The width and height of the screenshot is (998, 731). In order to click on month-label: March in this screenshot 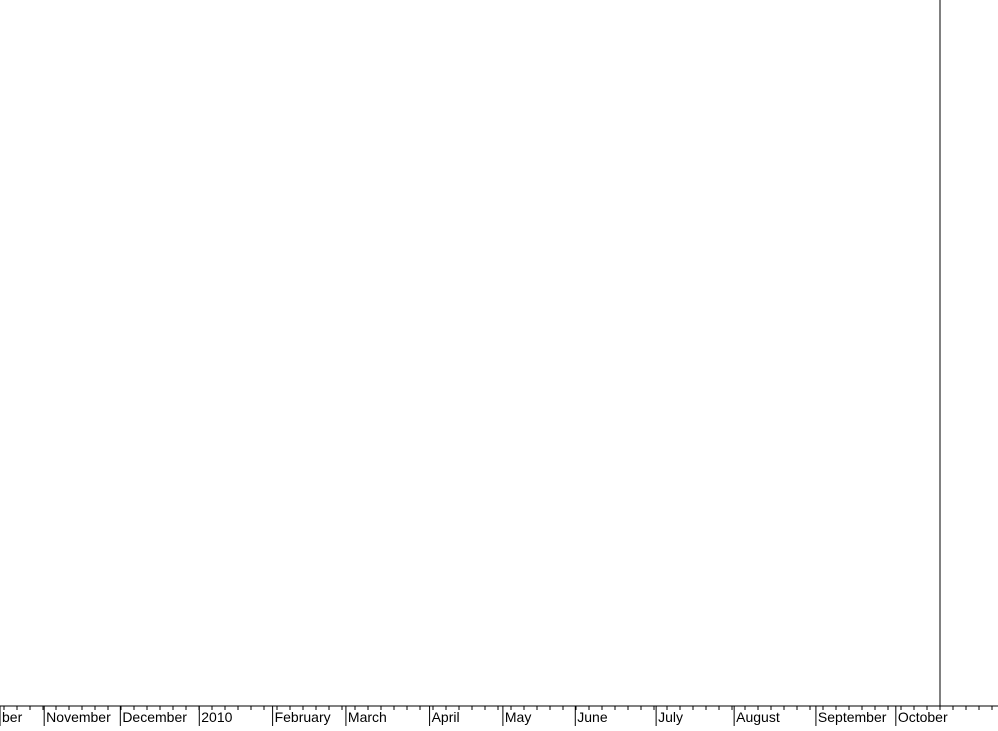, I will do `click(367, 717)`.